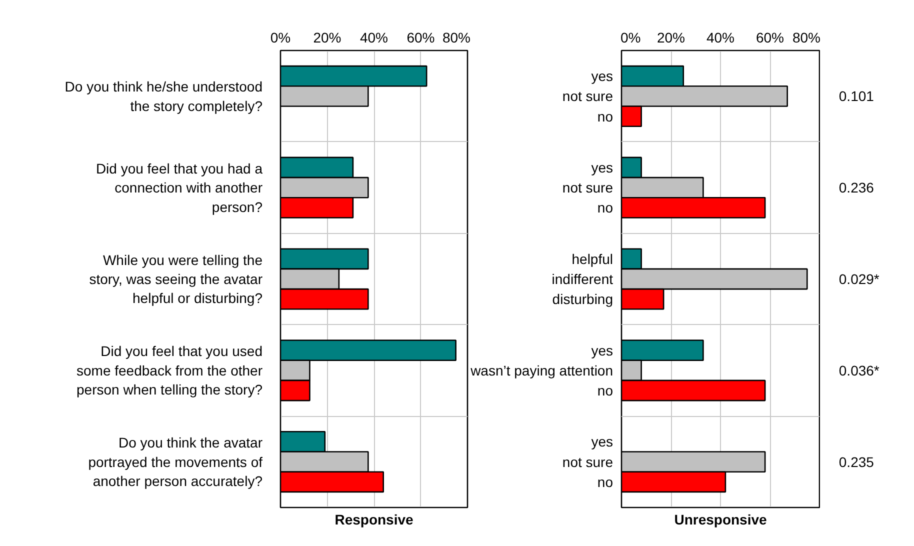 Image resolution: width=914 pixels, height=546 pixels. What do you see at coordinates (179, 187) in the screenshot?
I see `y-tick-label: Did you feel that you had a connection with another person?` at bounding box center [179, 187].